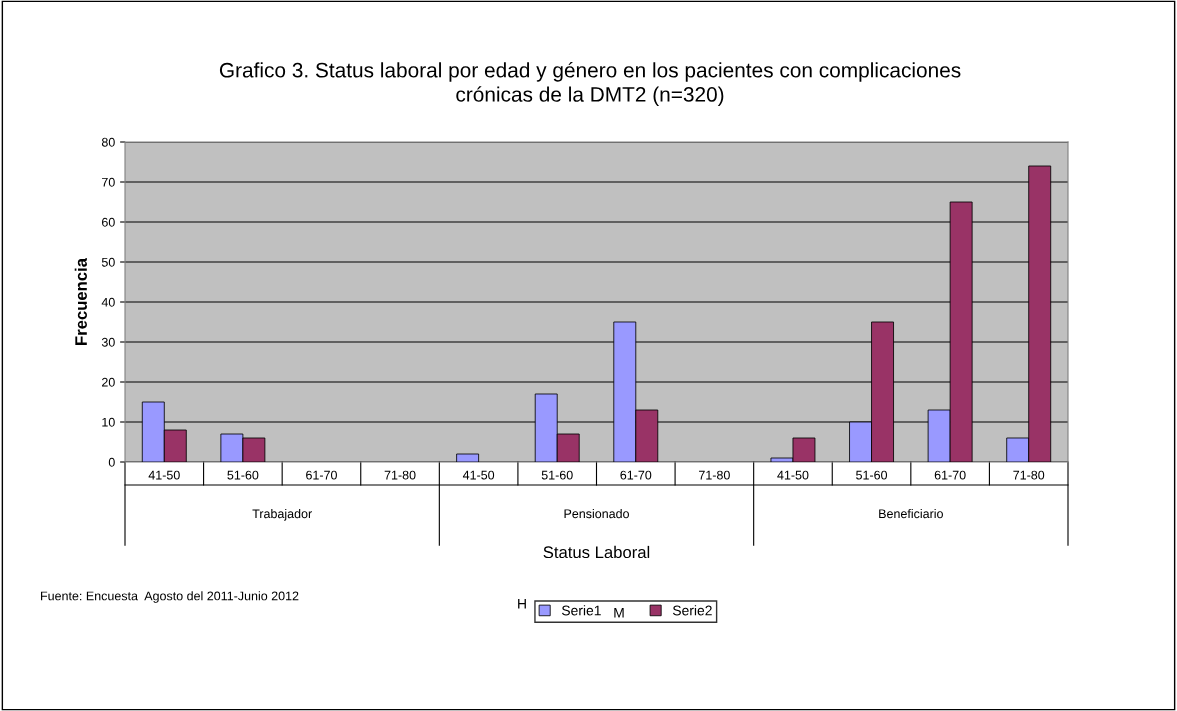 This screenshot has height=711, width=1177. Describe the element at coordinates (108, 382) in the screenshot. I see `y-tick-label: 20` at that location.